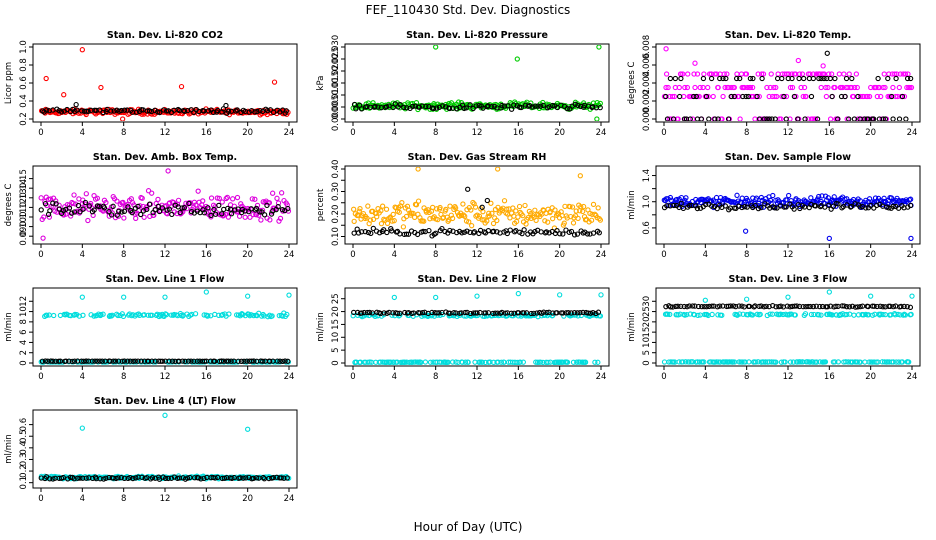  Describe the element at coordinates (24, 425) in the screenshot. I see `y-tick-label: 0.6` at that location.